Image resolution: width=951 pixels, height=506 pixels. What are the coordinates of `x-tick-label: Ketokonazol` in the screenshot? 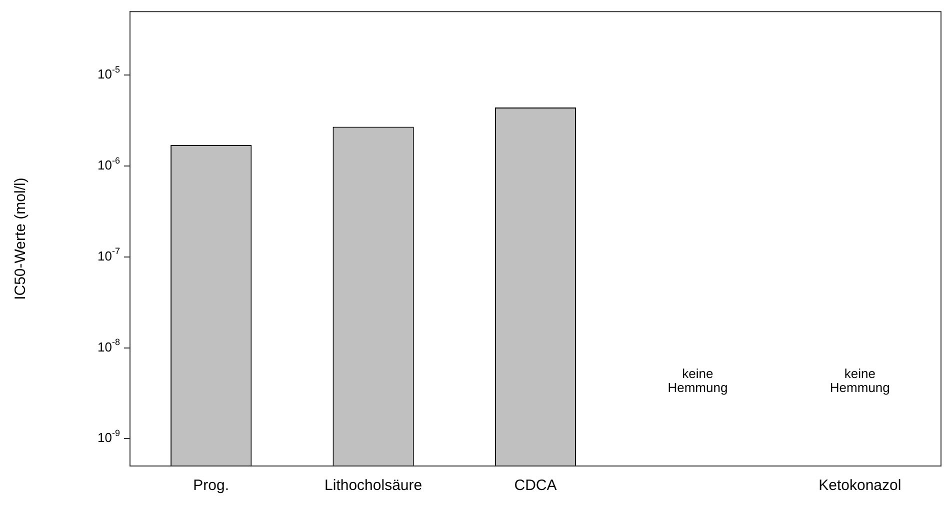 It's located at (860, 485).